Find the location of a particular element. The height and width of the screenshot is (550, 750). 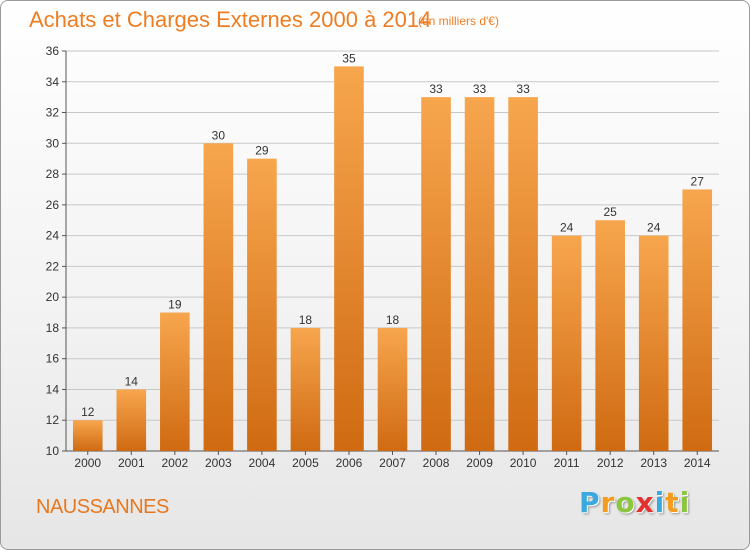

proxiti-logo: Proxiti is located at coordinates (634, 502).